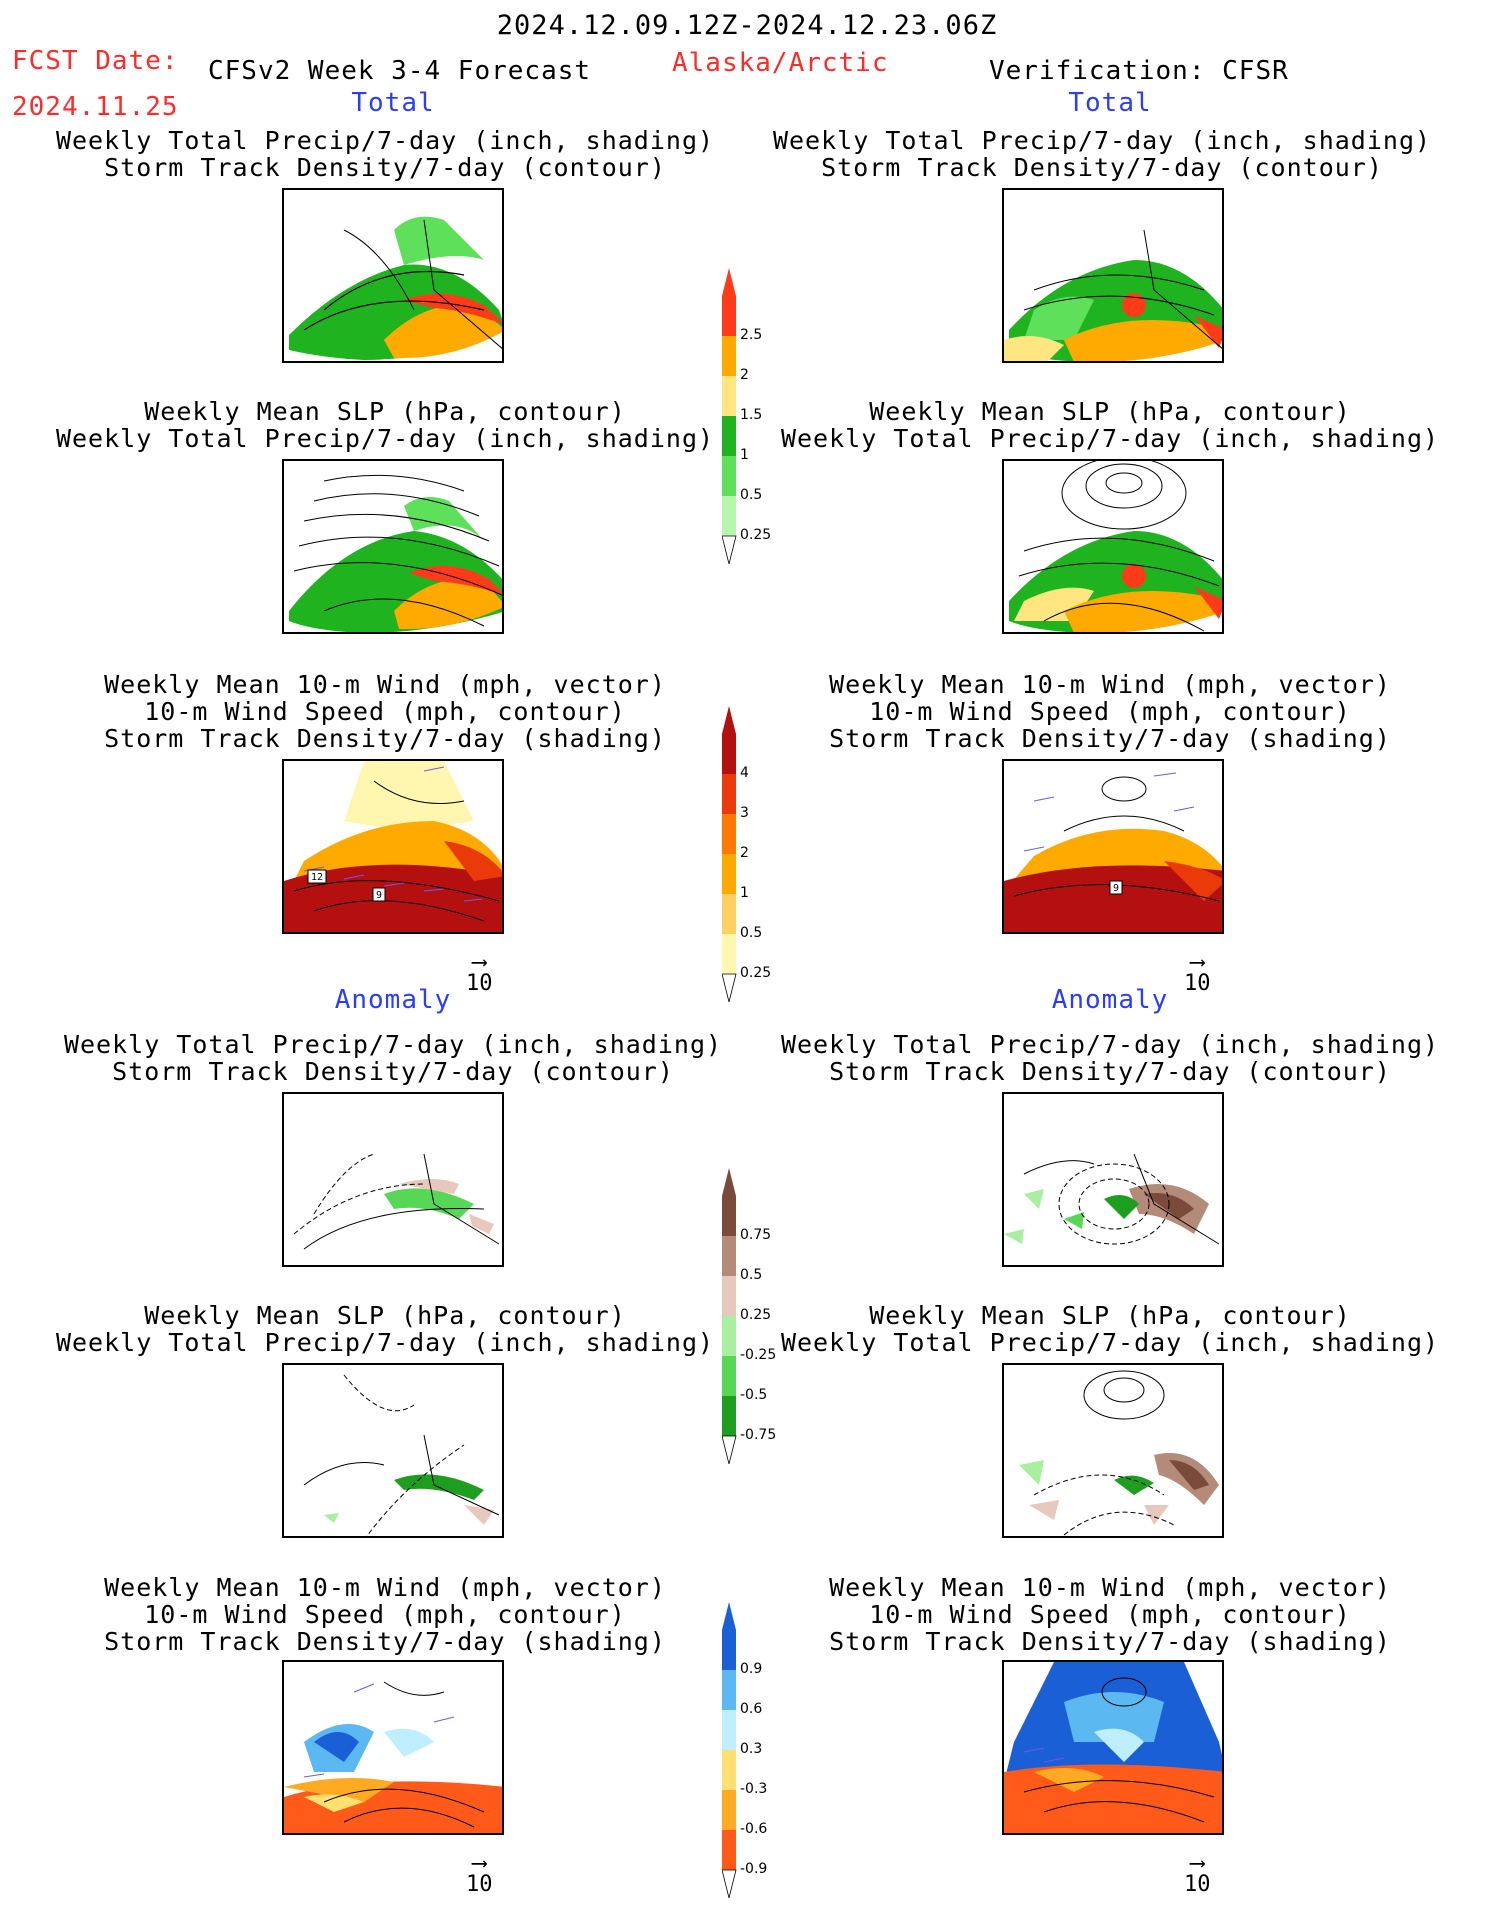 This screenshot has height=1925, width=1487. What do you see at coordinates (1113, 1747) in the screenshot?
I see `map-panel-anom-wind-verification` at bounding box center [1113, 1747].